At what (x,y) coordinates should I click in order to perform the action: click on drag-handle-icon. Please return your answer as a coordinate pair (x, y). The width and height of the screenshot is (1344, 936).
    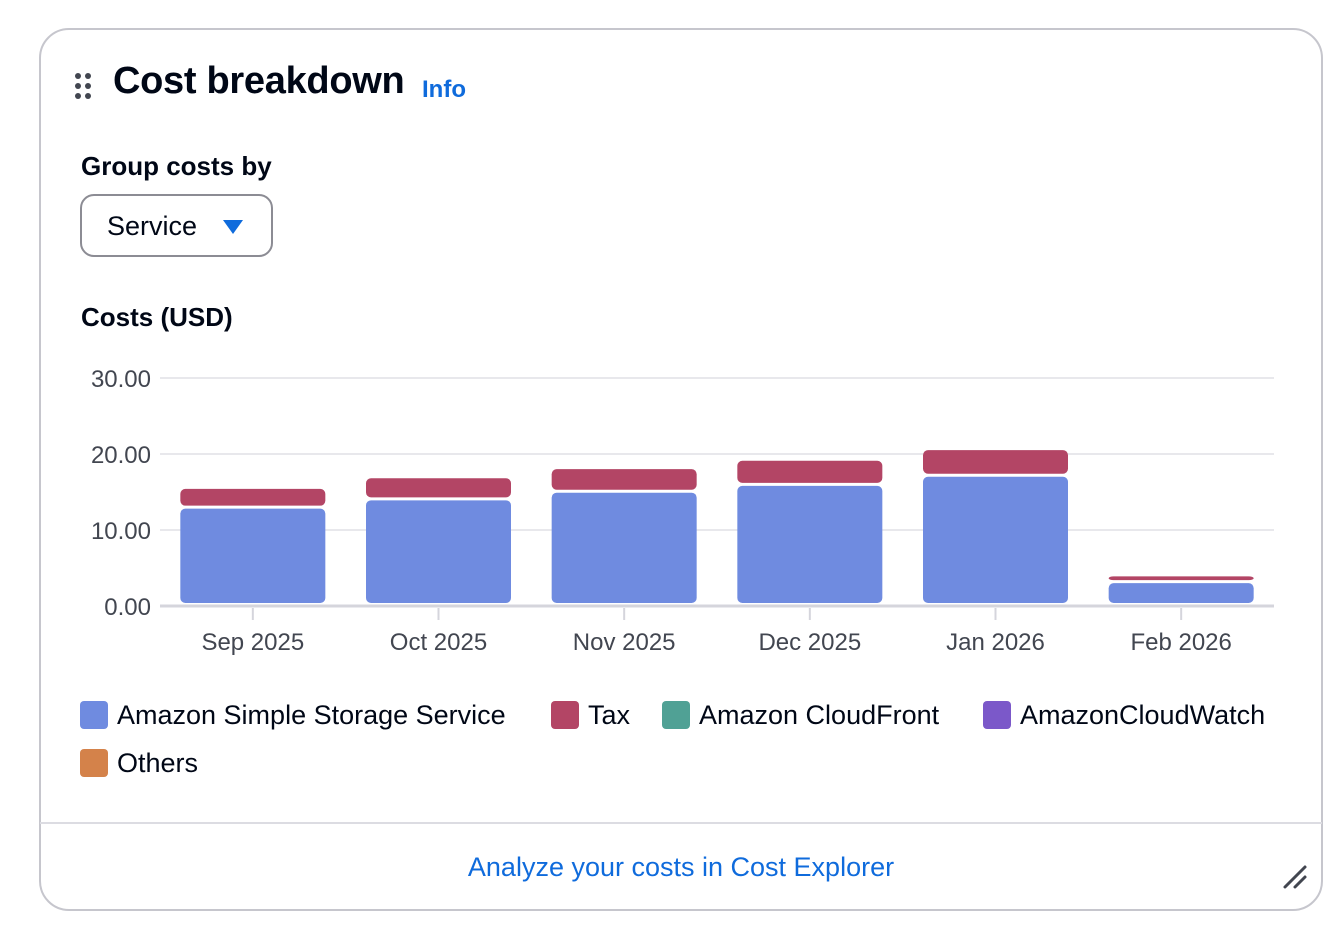
    Looking at the image, I should click on (84, 87).